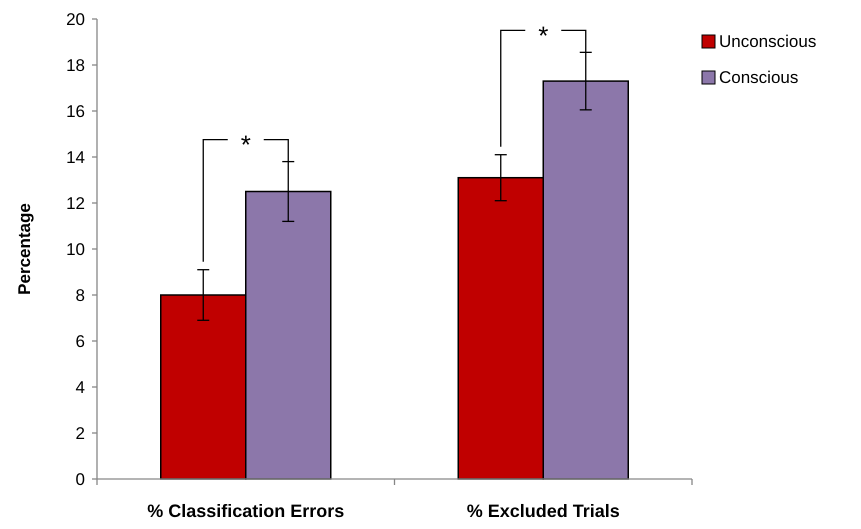 This screenshot has width=861, height=529. Describe the element at coordinates (80, 433) in the screenshot. I see `y-tick-label: 2` at that location.